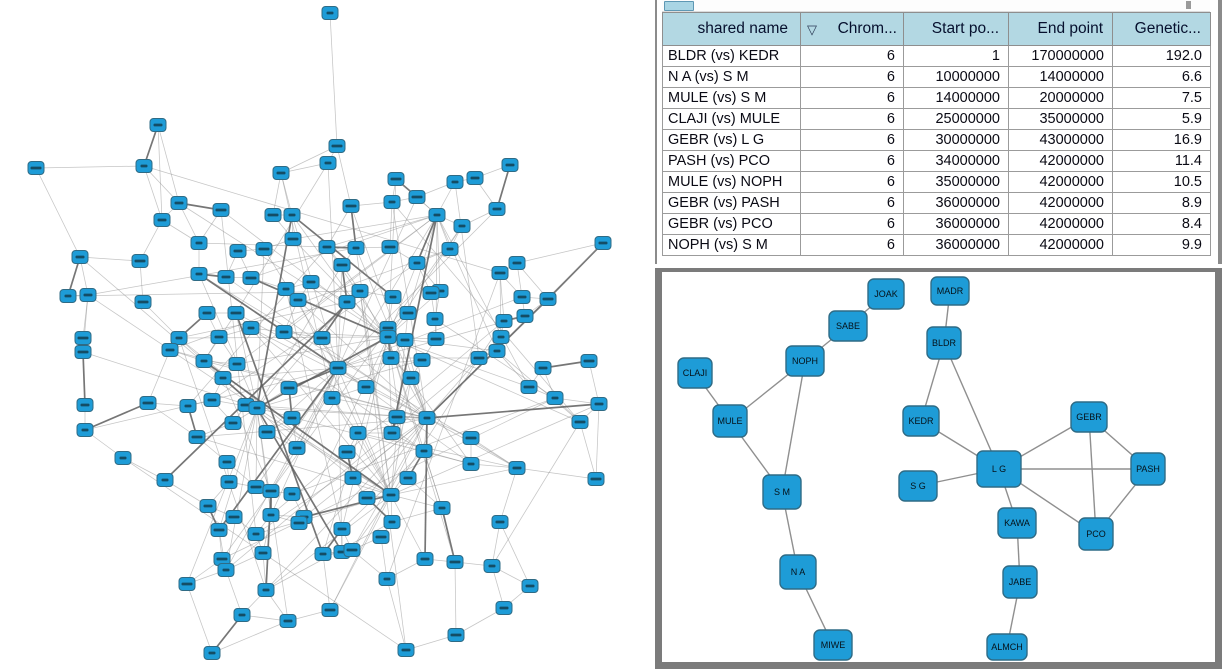 This screenshot has width=1222, height=669. Describe the element at coordinates (679, 6) in the screenshot. I see `scrollbar-thumb` at that location.